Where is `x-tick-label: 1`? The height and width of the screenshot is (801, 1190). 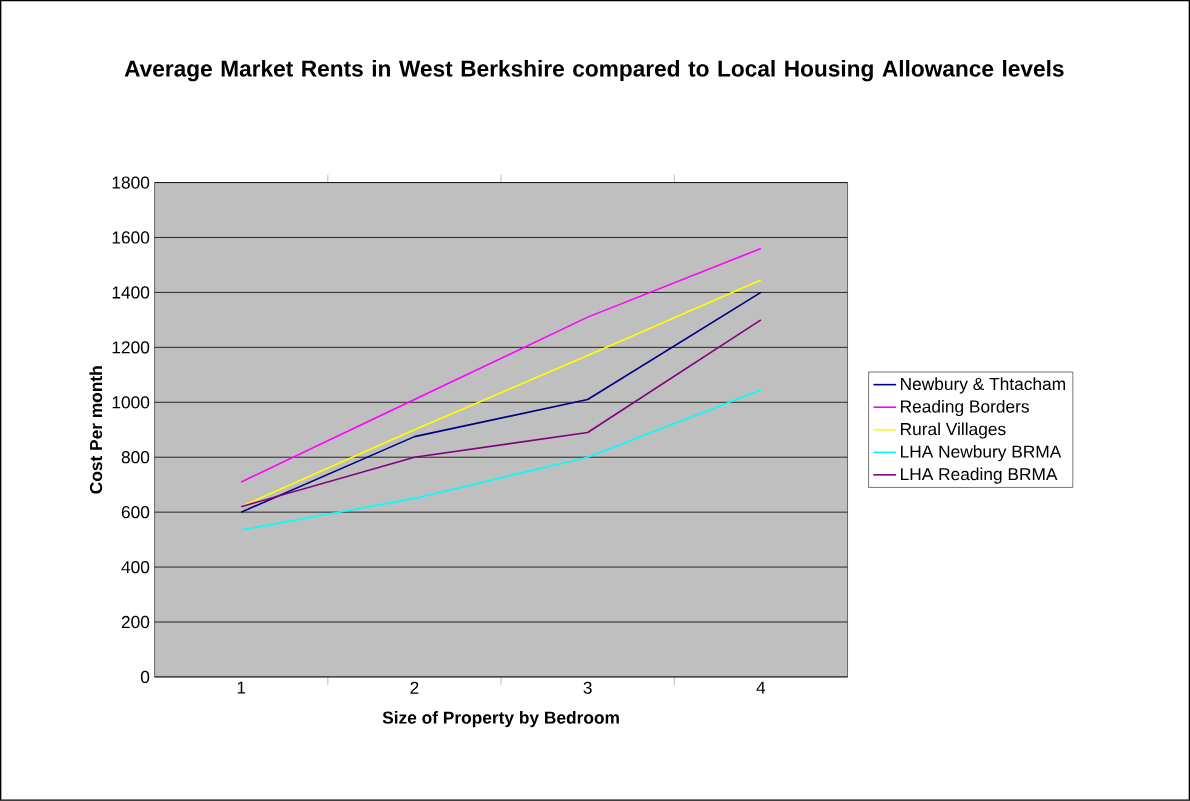 x-tick-label: 1 is located at coordinates (241, 687).